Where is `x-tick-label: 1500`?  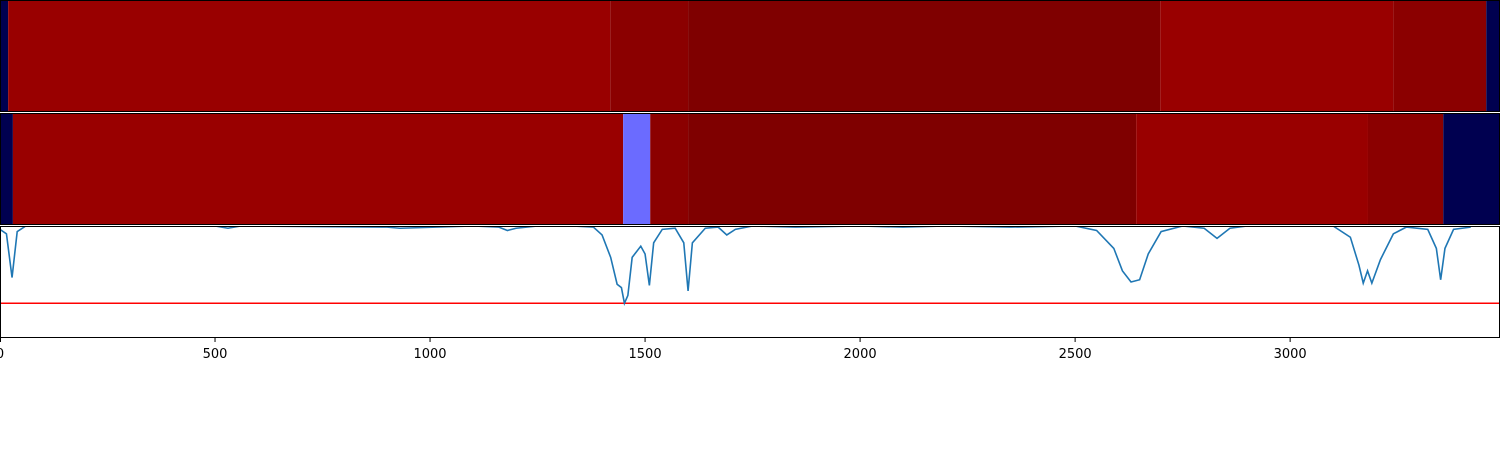
x-tick-label: 1500 is located at coordinates (645, 354).